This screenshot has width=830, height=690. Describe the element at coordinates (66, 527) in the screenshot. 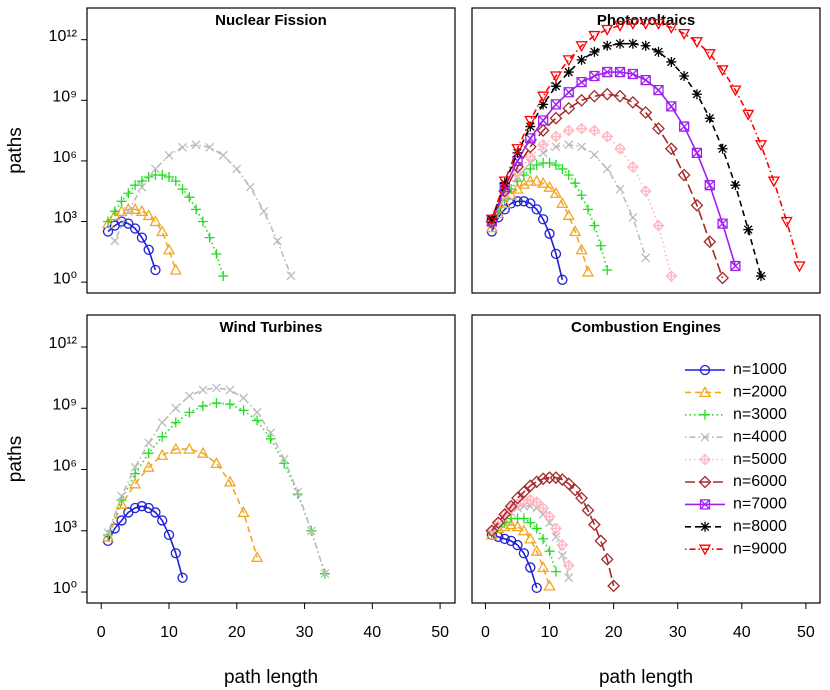

I see `y-tick-label: 10³` at that location.